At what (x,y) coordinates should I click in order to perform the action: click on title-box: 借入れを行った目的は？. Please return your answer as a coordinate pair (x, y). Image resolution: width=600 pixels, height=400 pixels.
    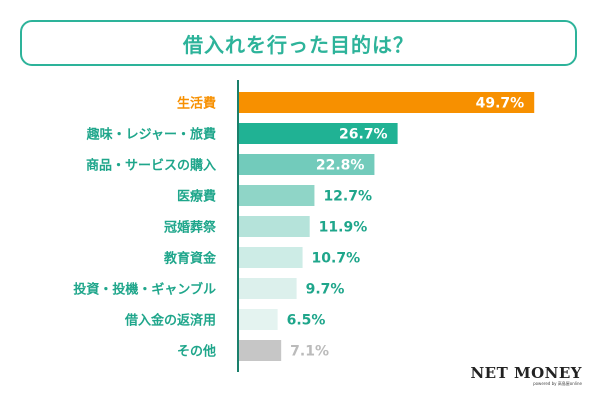
    Looking at the image, I should click on (298, 43).